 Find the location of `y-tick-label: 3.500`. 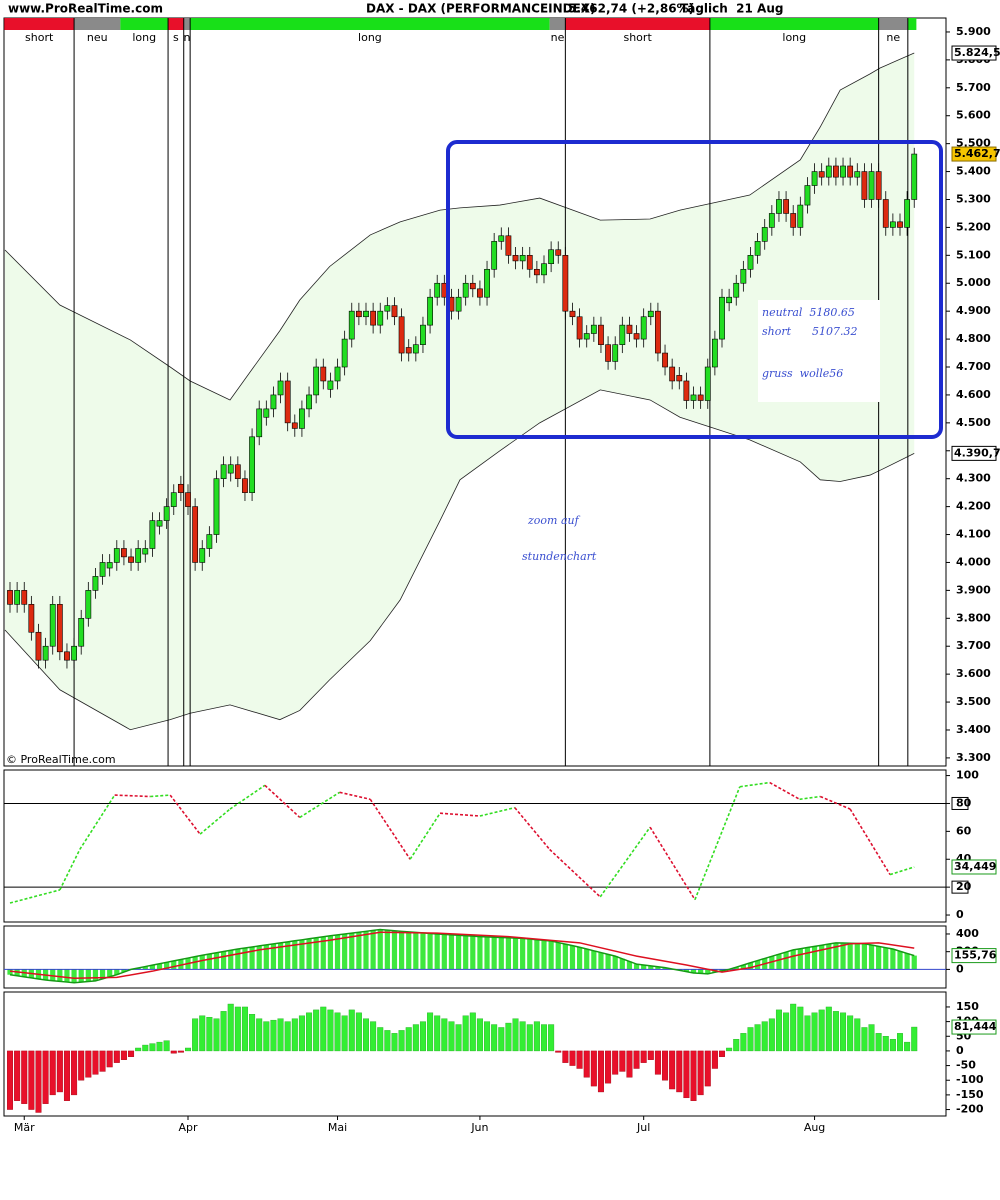

y-tick-label: 3.500 is located at coordinates (973, 701).